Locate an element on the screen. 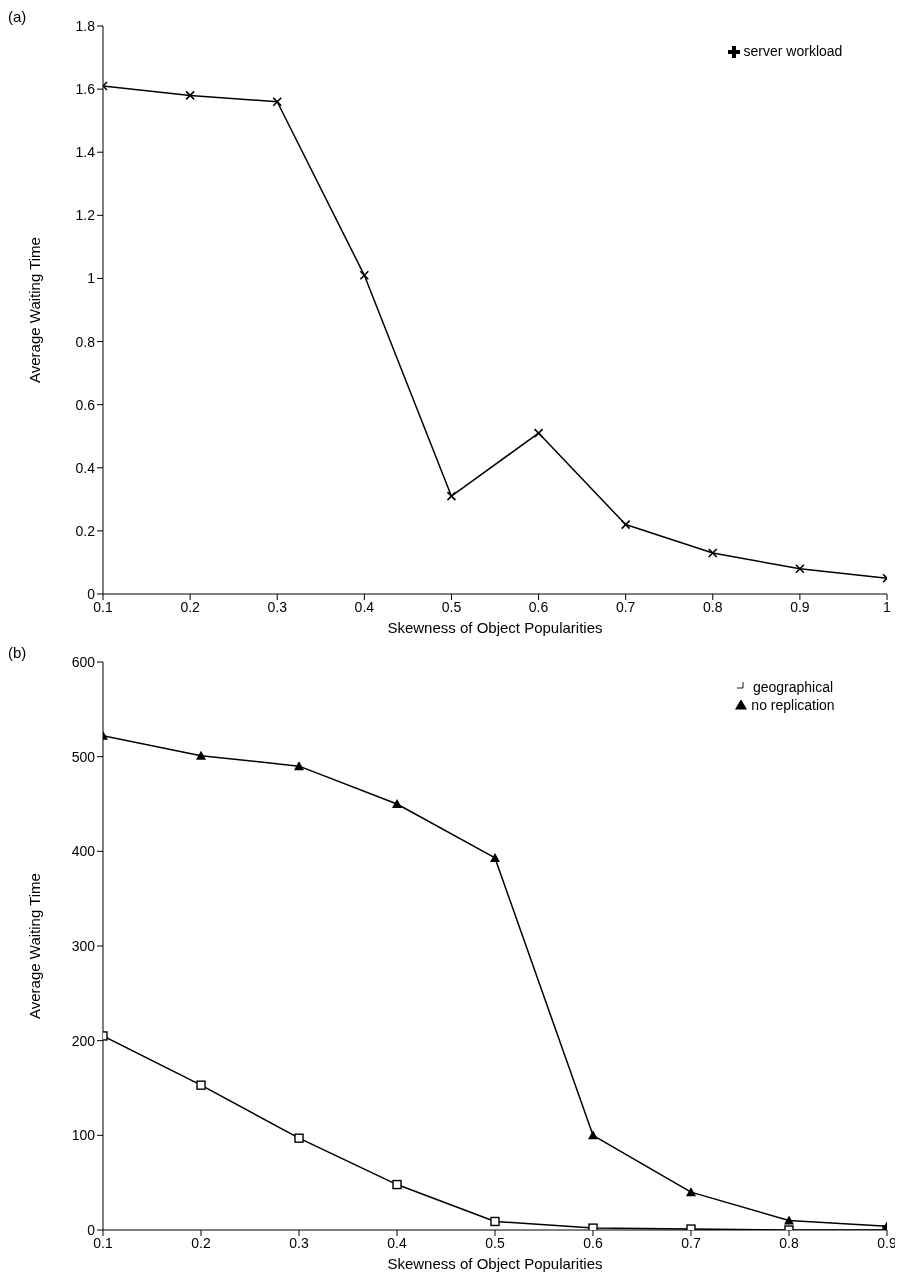 The width and height of the screenshot is (903, 1282). y-tick-label: 1.6 is located at coordinates (85, 89).